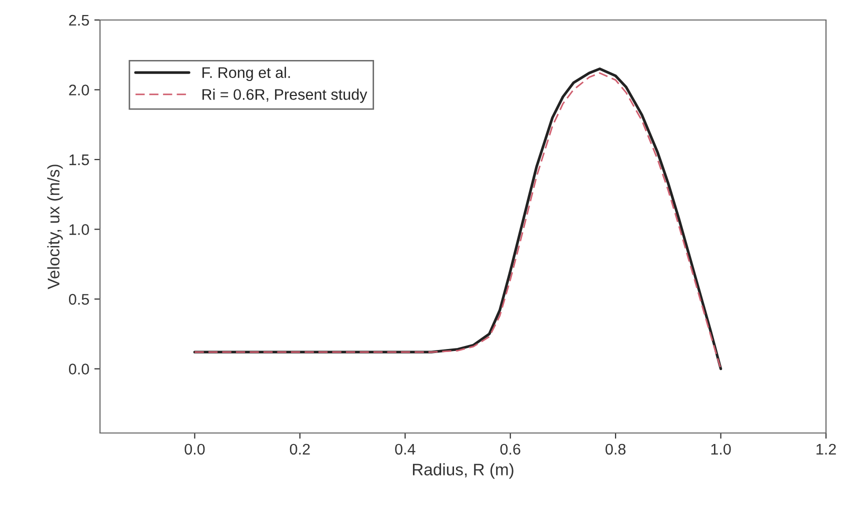 Image resolution: width=845 pixels, height=506 pixels. I want to click on x-axis-title: Radius, R (m), so click(463, 471).